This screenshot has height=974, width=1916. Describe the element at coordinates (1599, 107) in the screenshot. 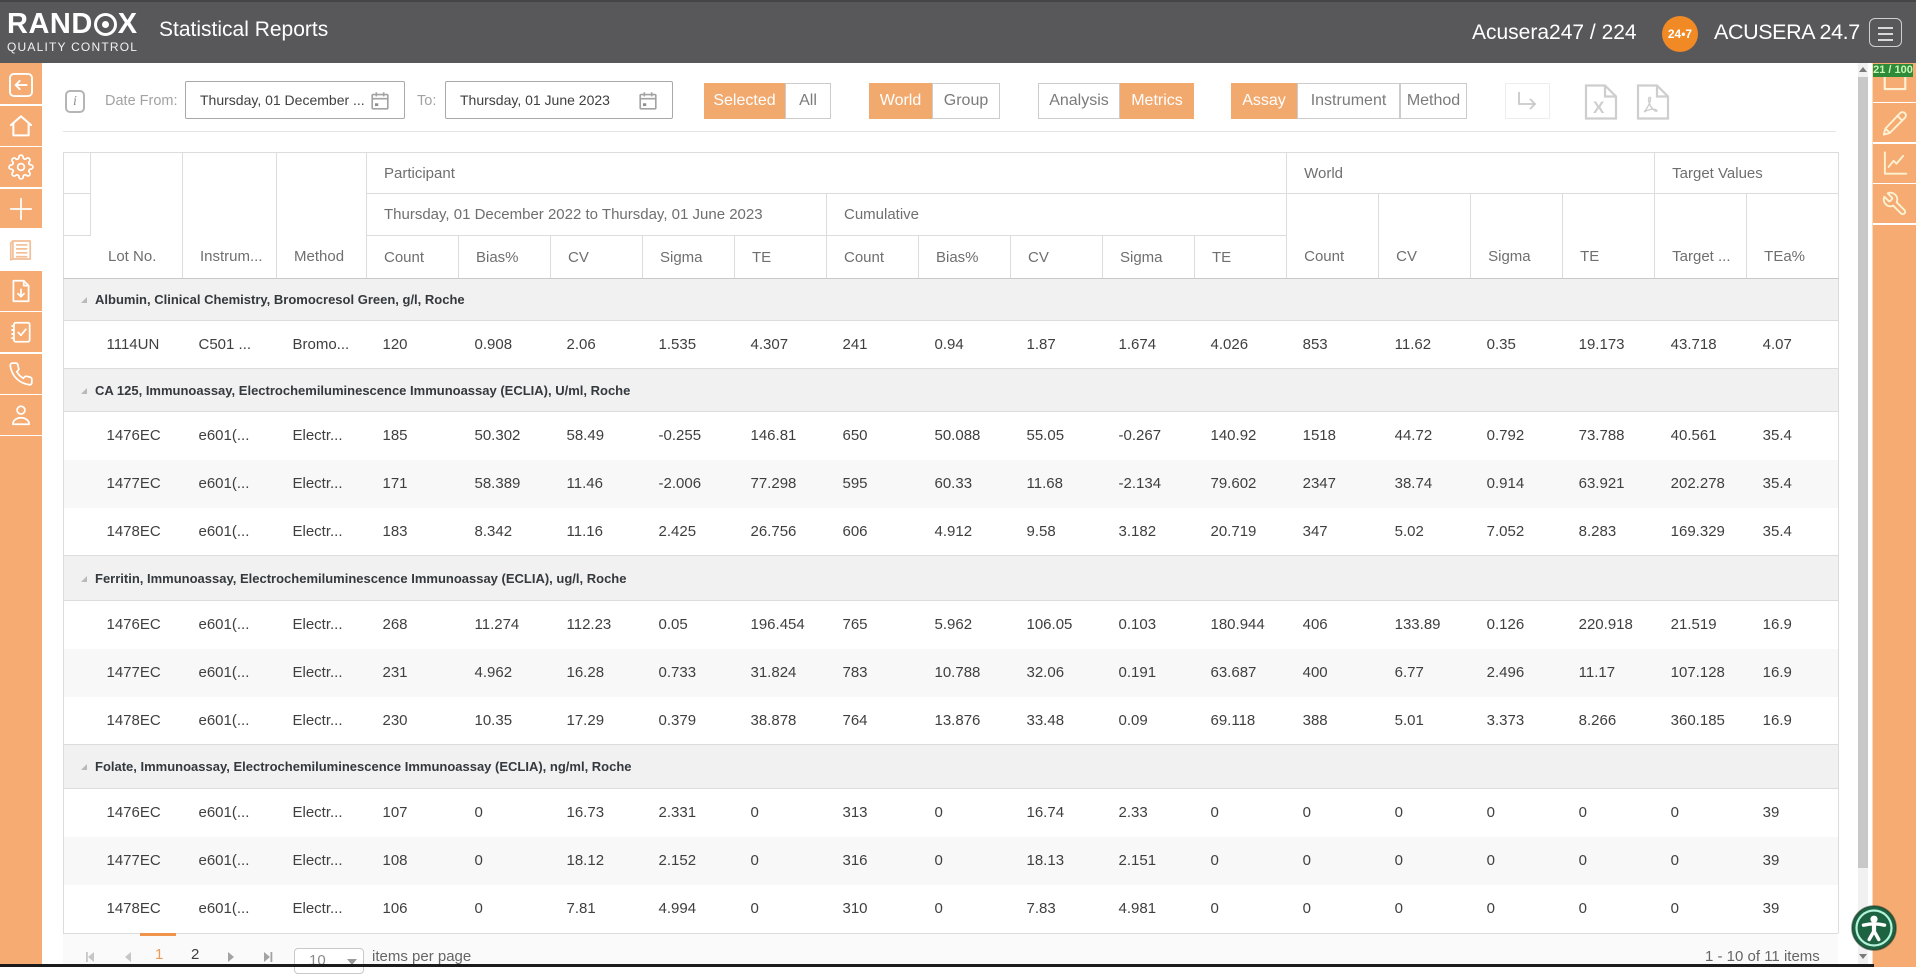

I see `svg-text: X` at that location.